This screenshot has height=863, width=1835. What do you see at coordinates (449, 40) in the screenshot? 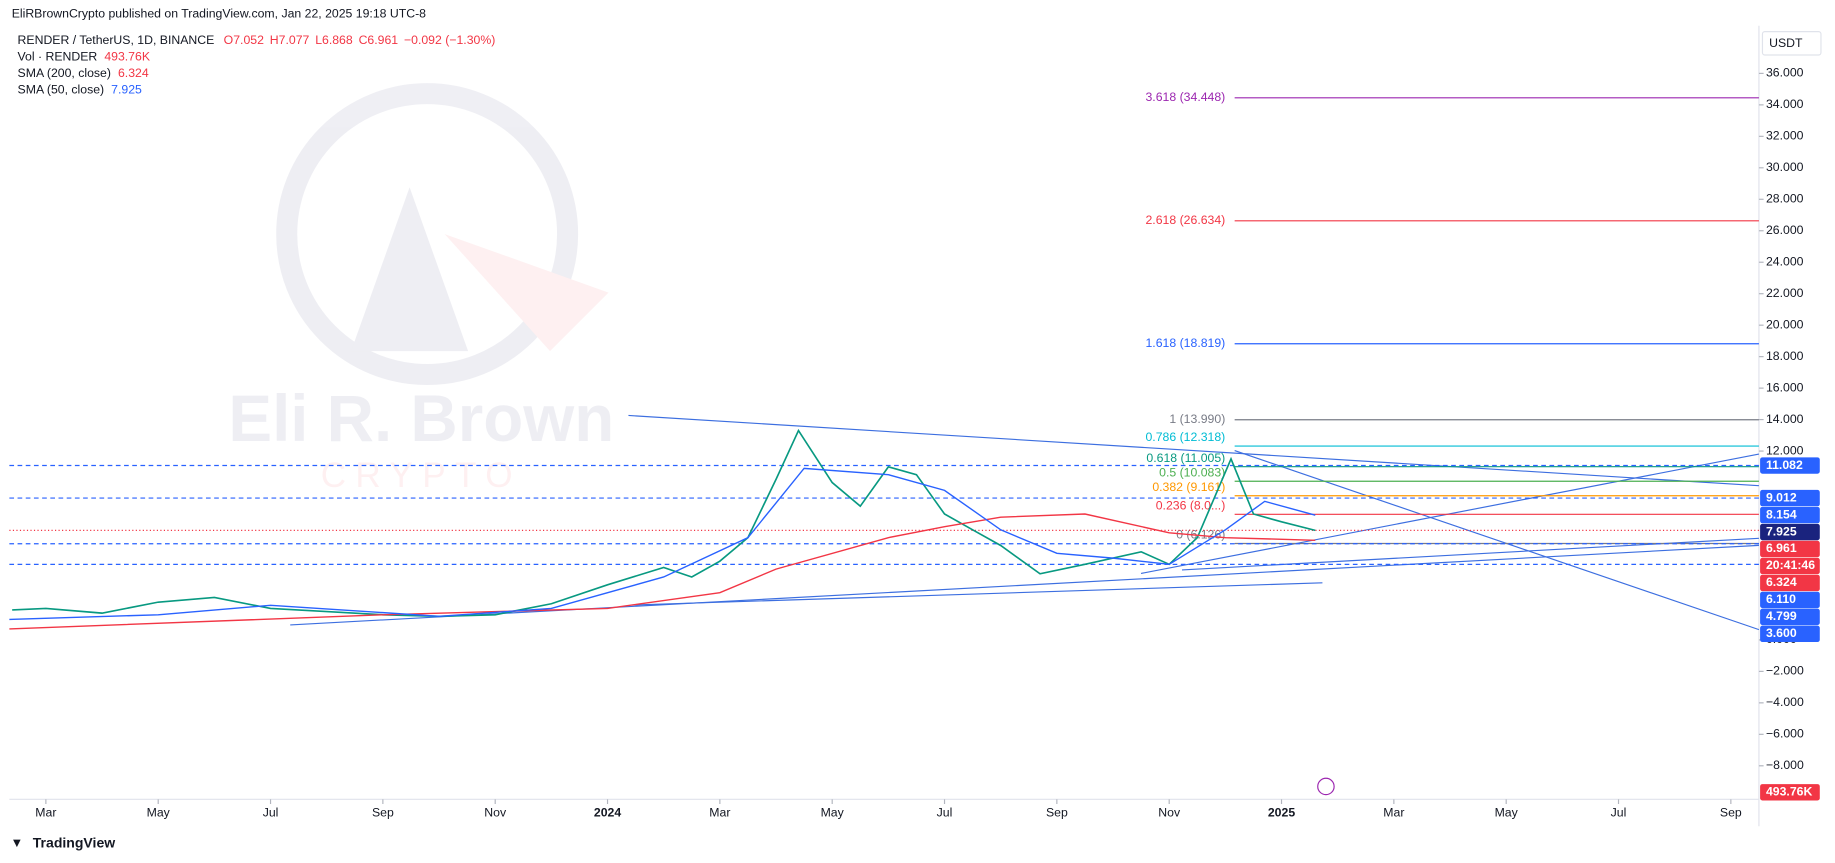
I see `ohlc-label: −0.092 (−1.30%)` at bounding box center [449, 40].